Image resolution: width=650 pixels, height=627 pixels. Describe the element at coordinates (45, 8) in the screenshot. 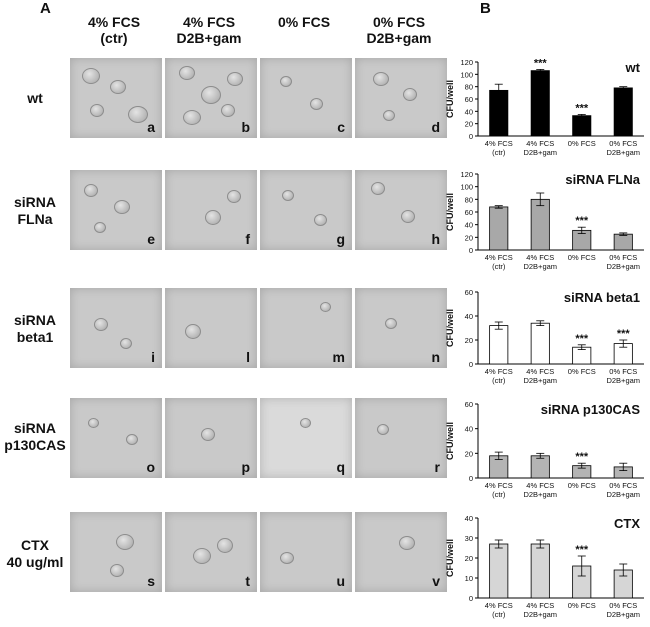

I see `panel-a-label: A` at that location.